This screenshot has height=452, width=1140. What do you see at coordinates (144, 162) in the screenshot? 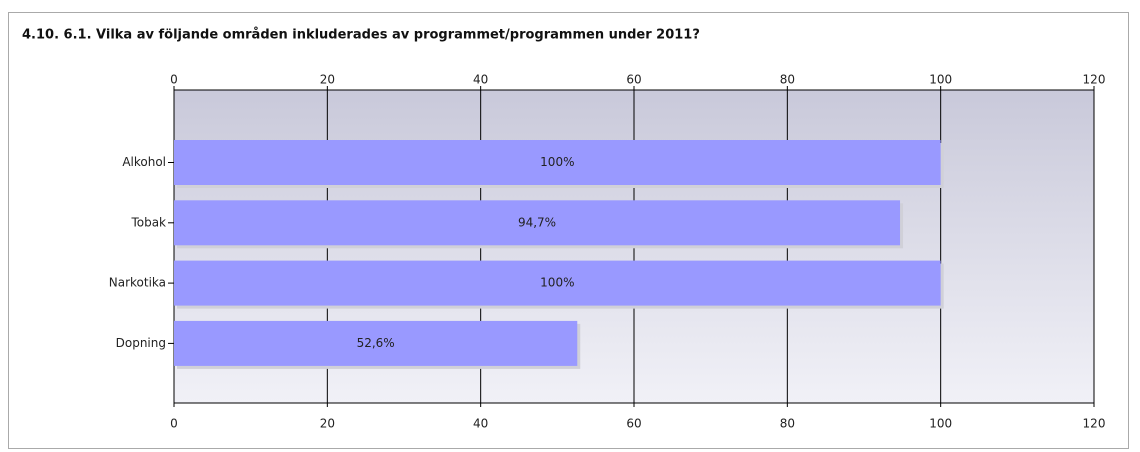
I see `y-tick-label: Alkohol` at bounding box center [144, 162].